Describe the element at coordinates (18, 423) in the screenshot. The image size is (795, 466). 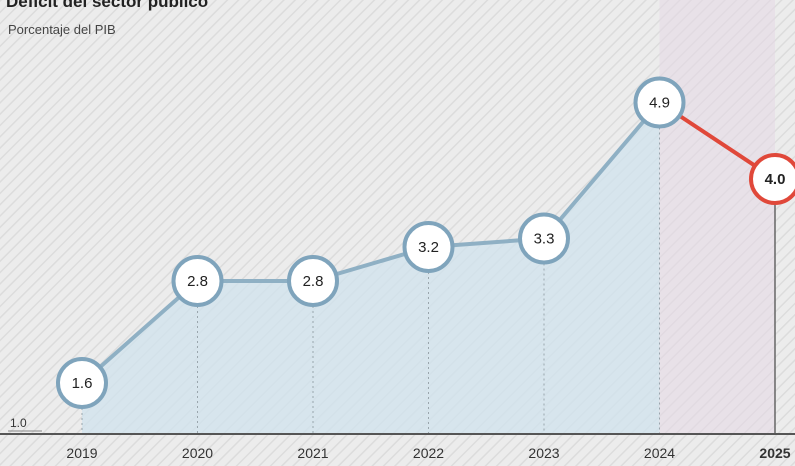
I see `y-axis-tick-label: 1.0` at that location.